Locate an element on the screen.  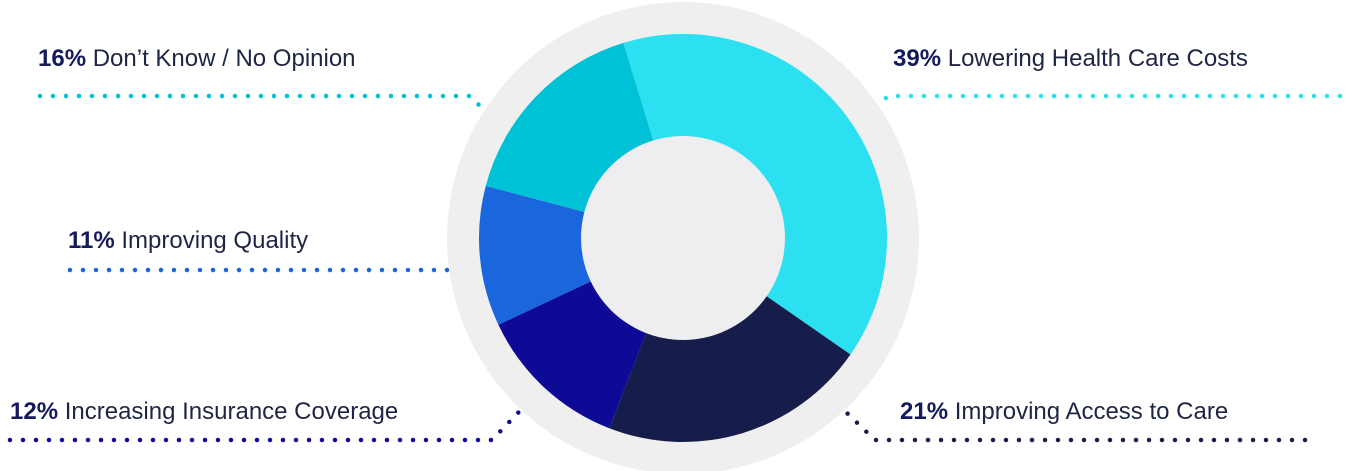
label-improving-quality: 11% Improving Quality is located at coordinates (188, 241).